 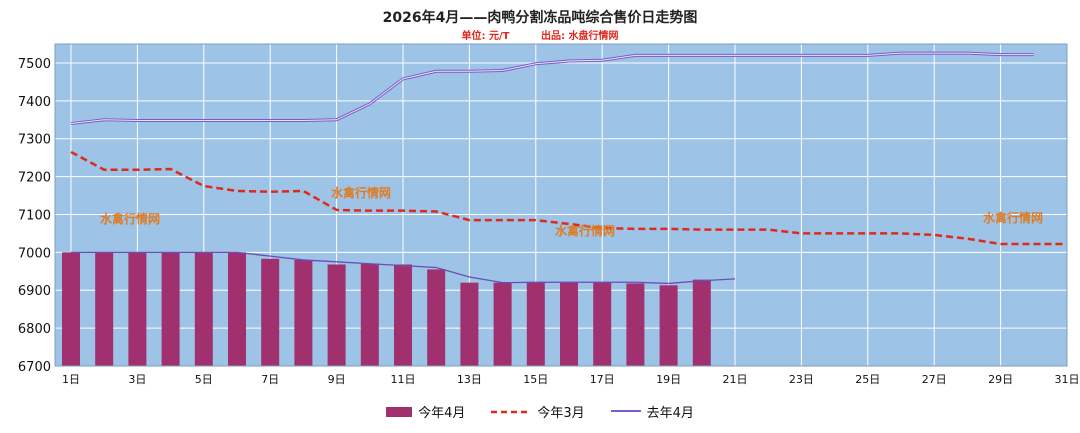 I want to click on legend-bar-swatch, so click(x=399, y=411).